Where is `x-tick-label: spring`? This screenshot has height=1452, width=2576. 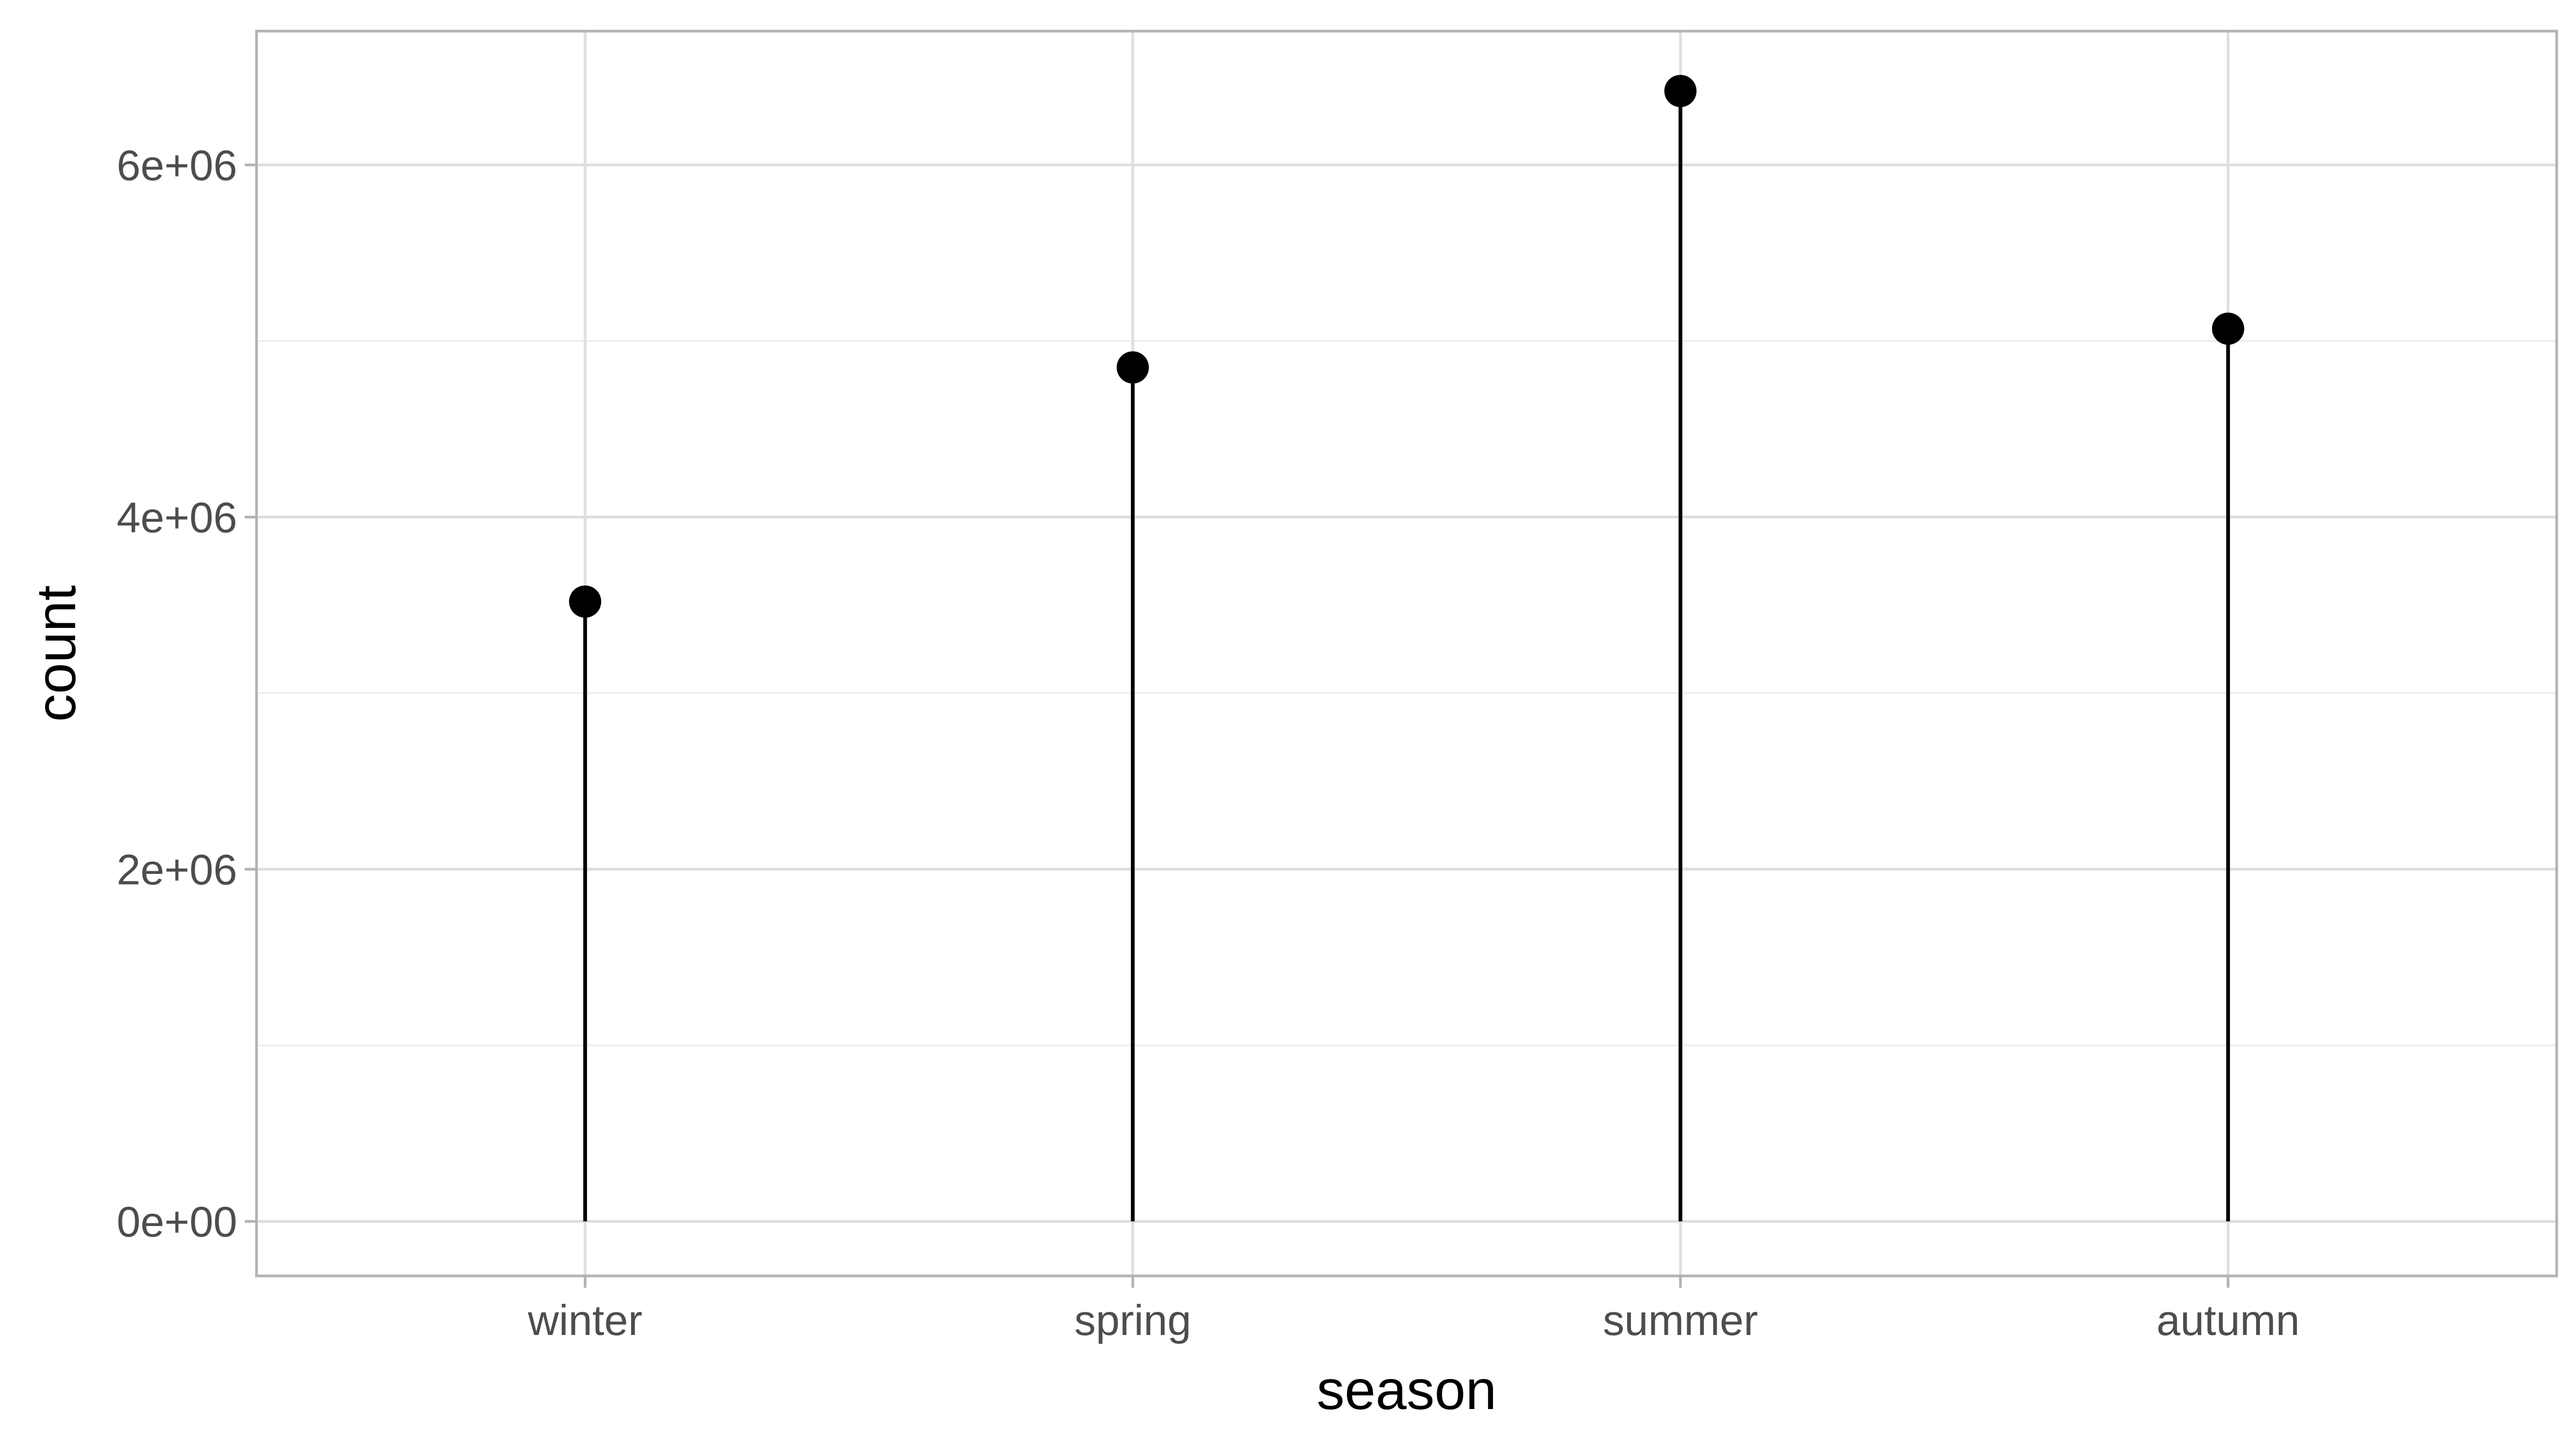
x-tick-label: spring is located at coordinates (1132, 1320).